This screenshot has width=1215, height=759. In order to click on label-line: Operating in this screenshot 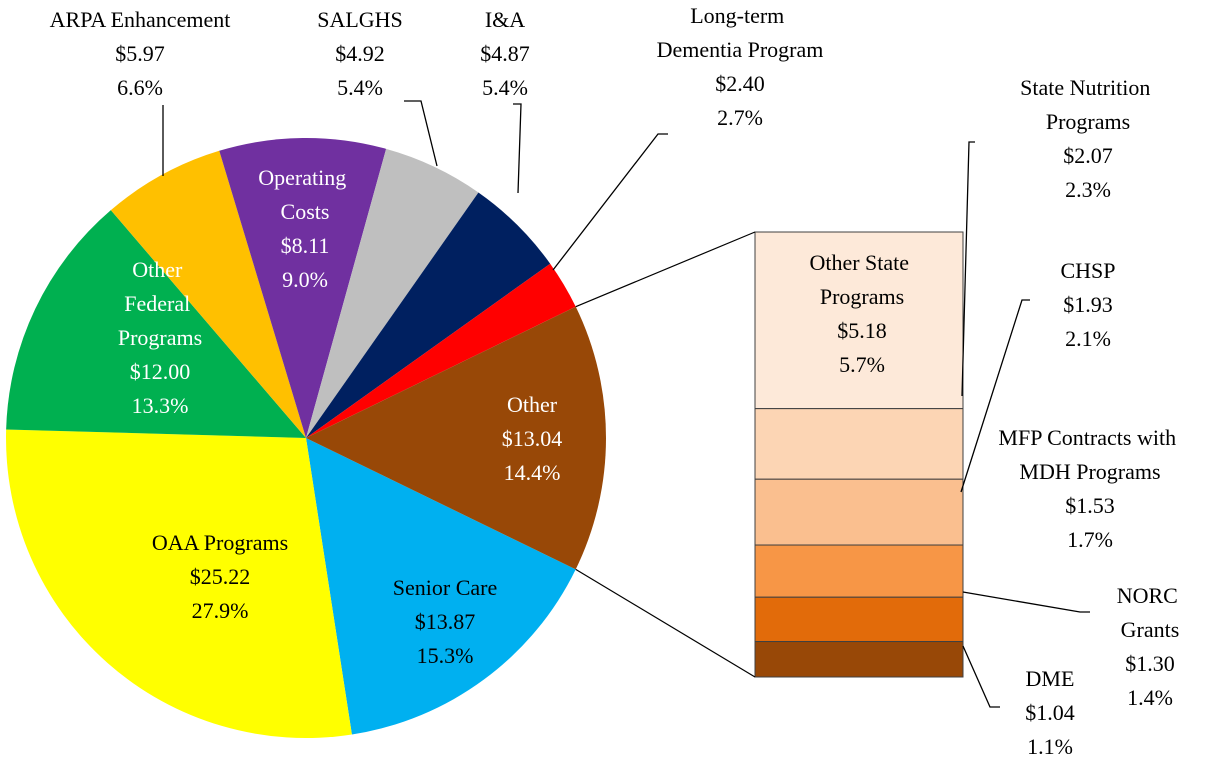, I will do `click(304, 177)`.